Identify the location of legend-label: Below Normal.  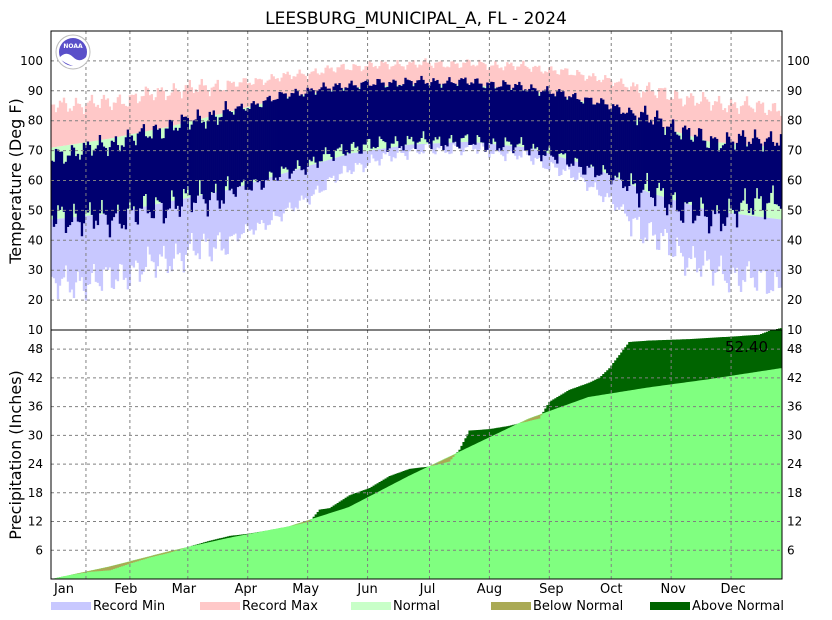
(578, 606).